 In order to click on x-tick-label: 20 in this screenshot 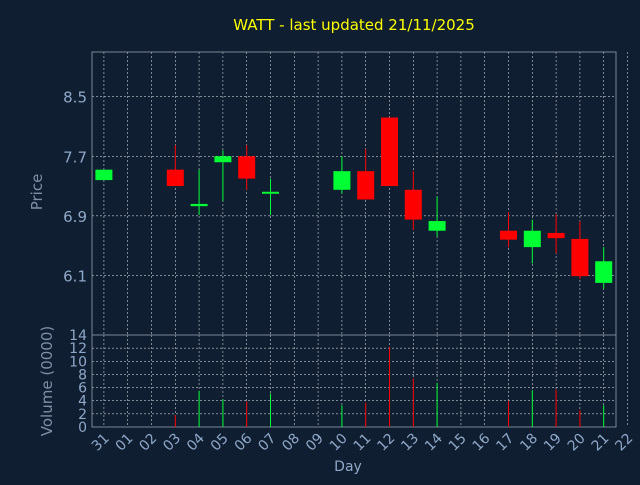, I will do `click(577, 443)`.